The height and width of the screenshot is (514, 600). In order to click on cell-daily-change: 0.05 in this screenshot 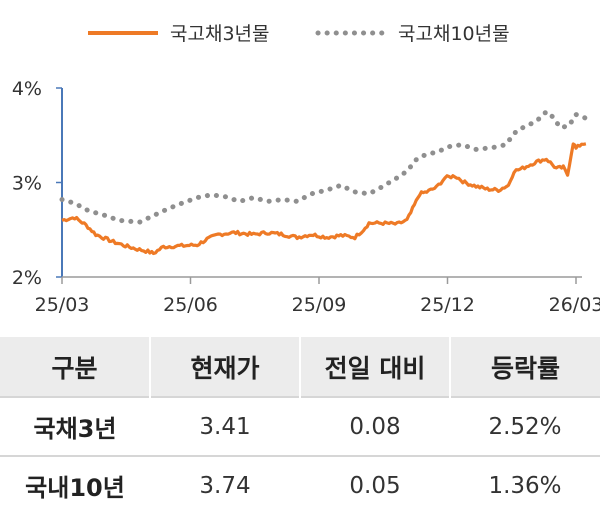, I will do `click(375, 484)`.